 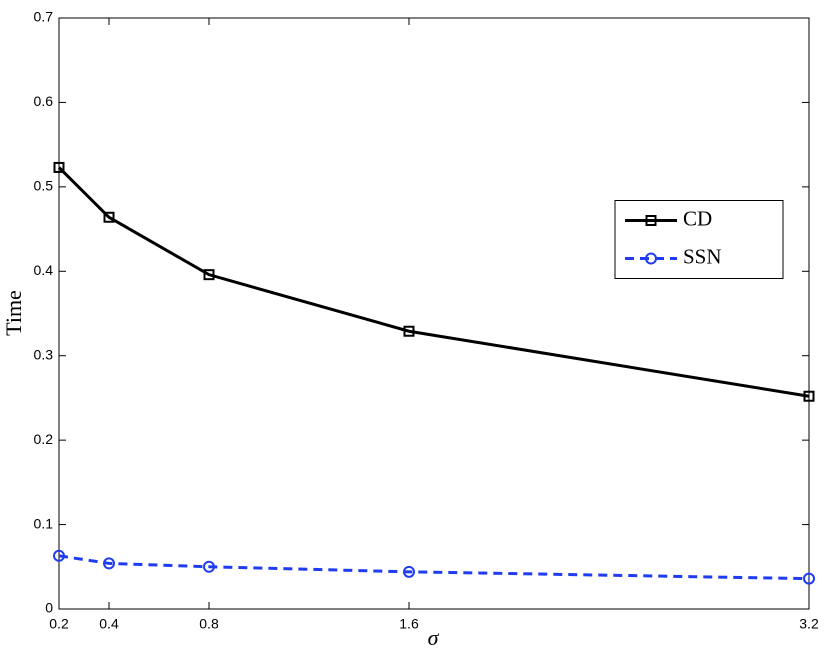 I want to click on x-tick-label: 0.8, so click(x=209, y=624).